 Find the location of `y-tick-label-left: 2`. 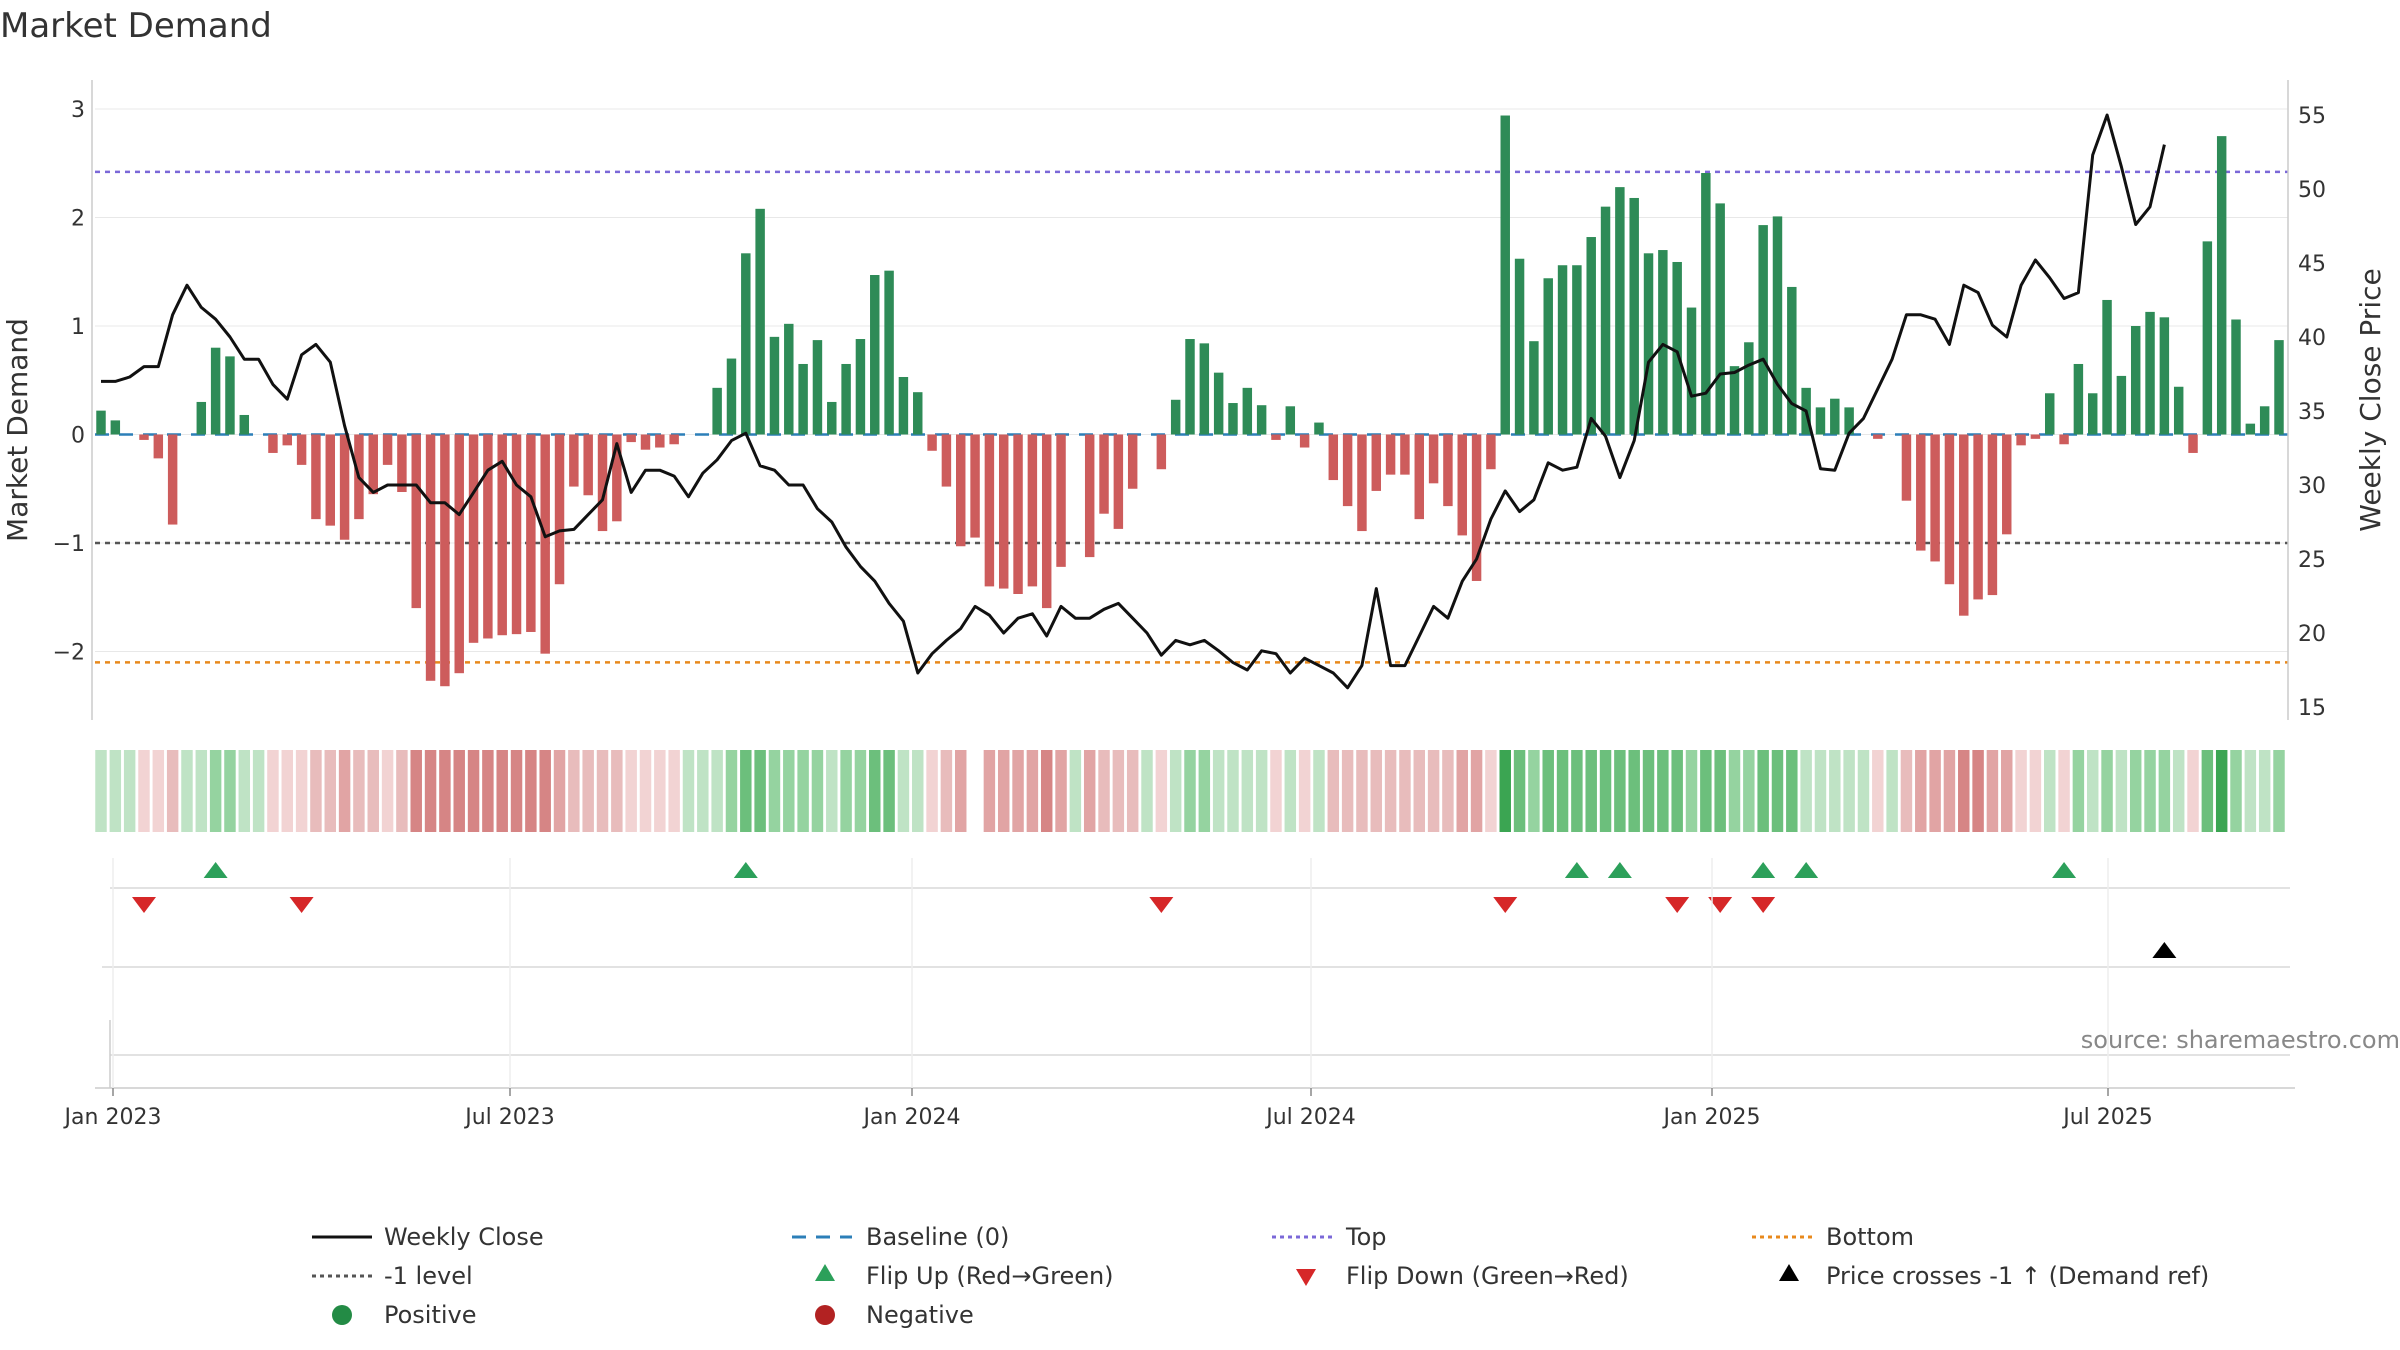

y-tick-label-left: 2 is located at coordinates (78, 219).